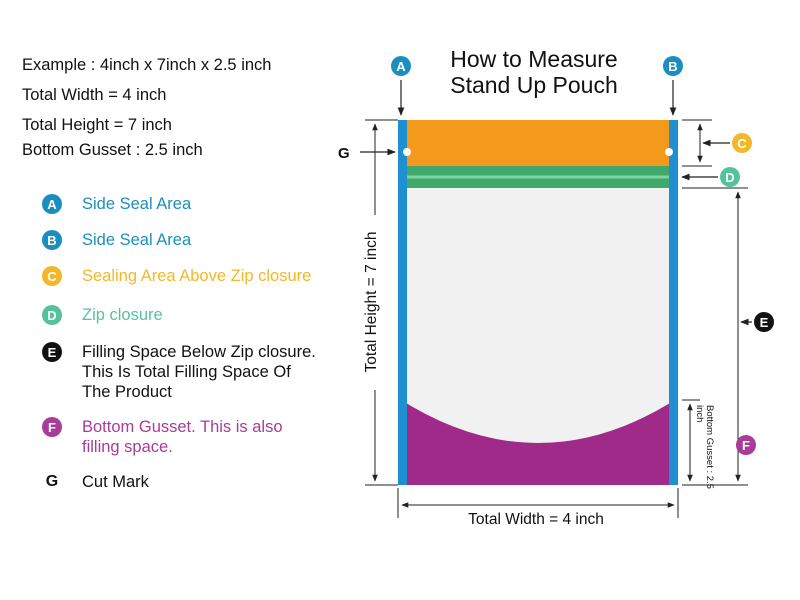 Image resolution: width=800 pixels, height=600 pixels. What do you see at coordinates (371, 302) in the screenshot?
I see `total-height-label: Total Height = 7 inch` at bounding box center [371, 302].